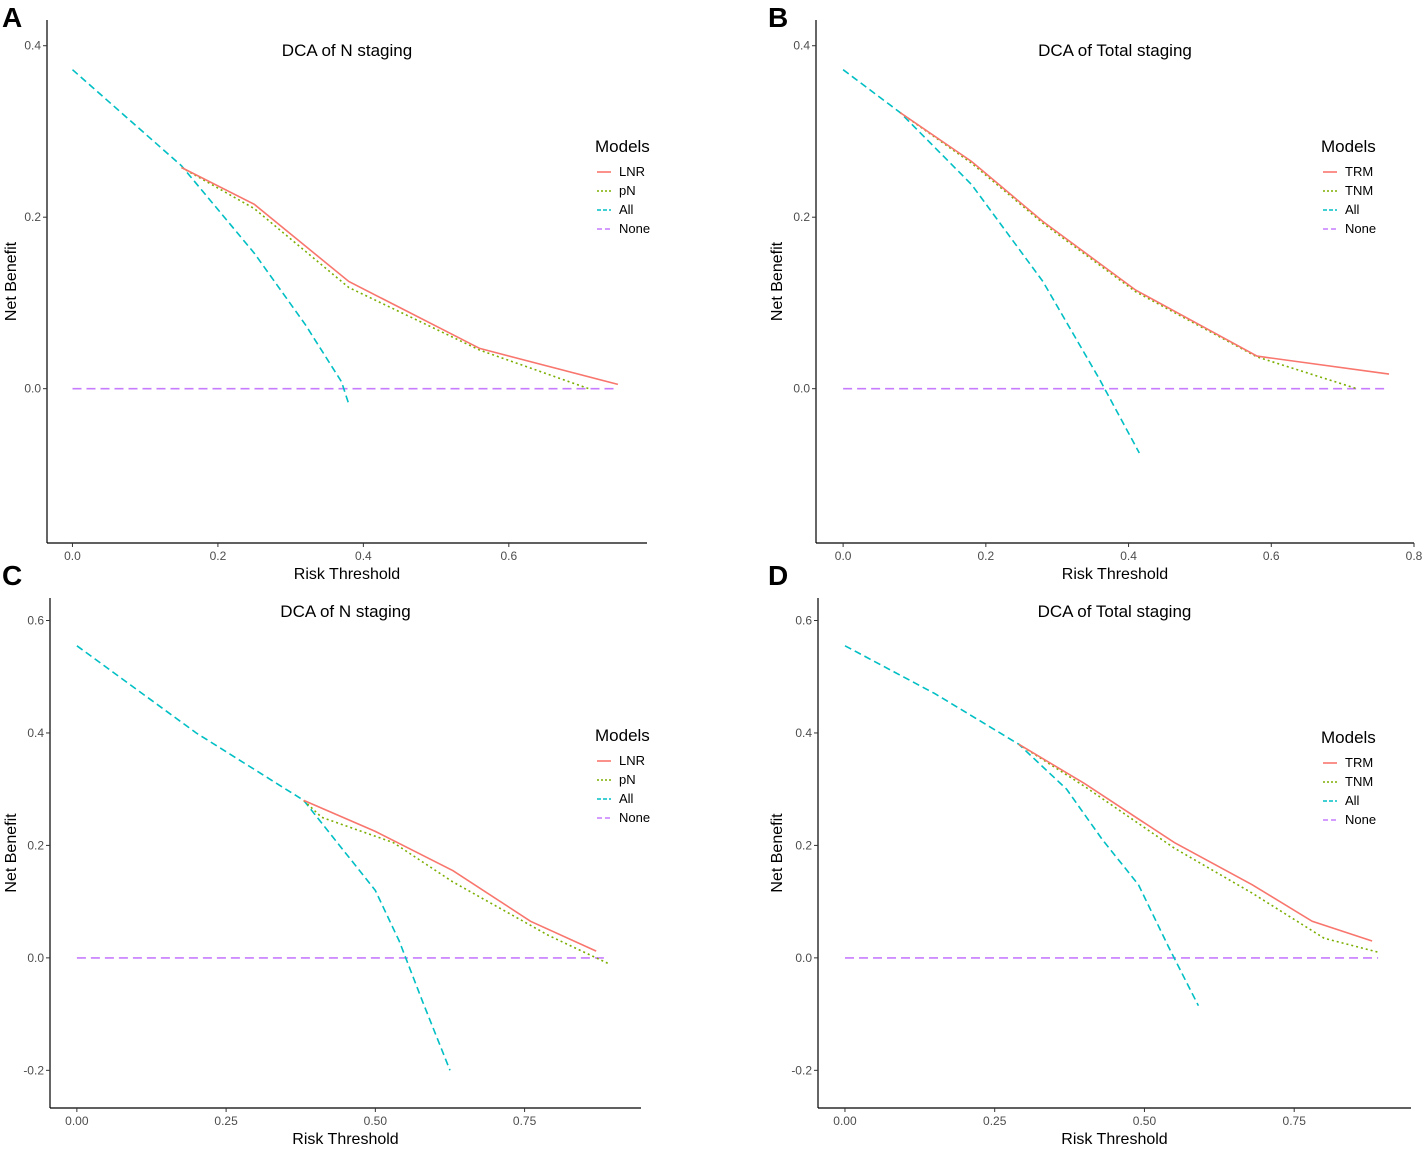 The height and width of the screenshot is (1152, 1427). What do you see at coordinates (12, 575) in the screenshot?
I see `panel-letter: C` at bounding box center [12, 575].